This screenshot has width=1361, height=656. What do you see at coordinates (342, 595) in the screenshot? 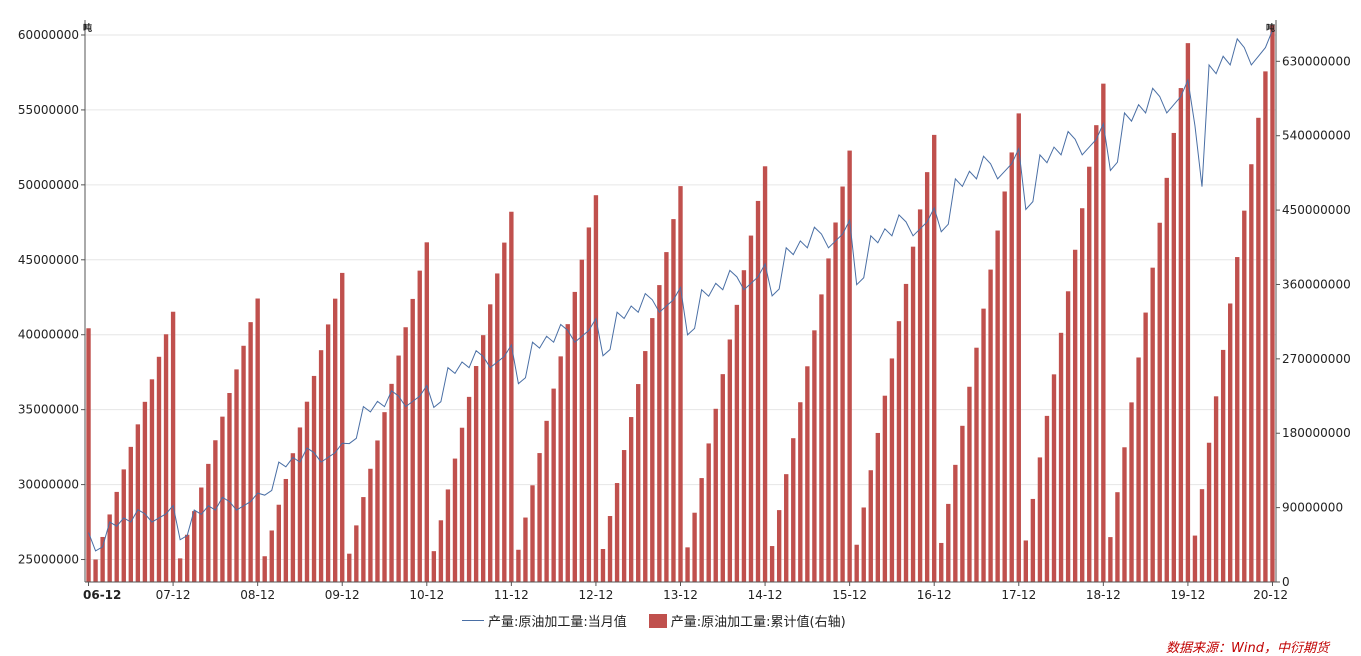
I see `x-tick-label: 09-12` at bounding box center [342, 595].